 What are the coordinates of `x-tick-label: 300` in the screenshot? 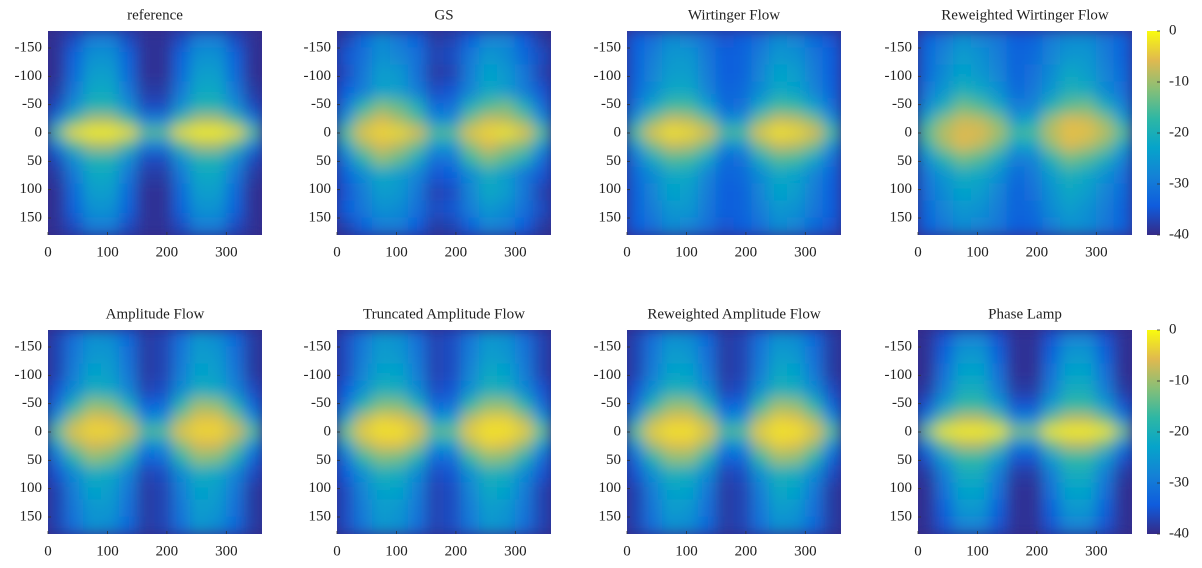 It's located at (805, 252).